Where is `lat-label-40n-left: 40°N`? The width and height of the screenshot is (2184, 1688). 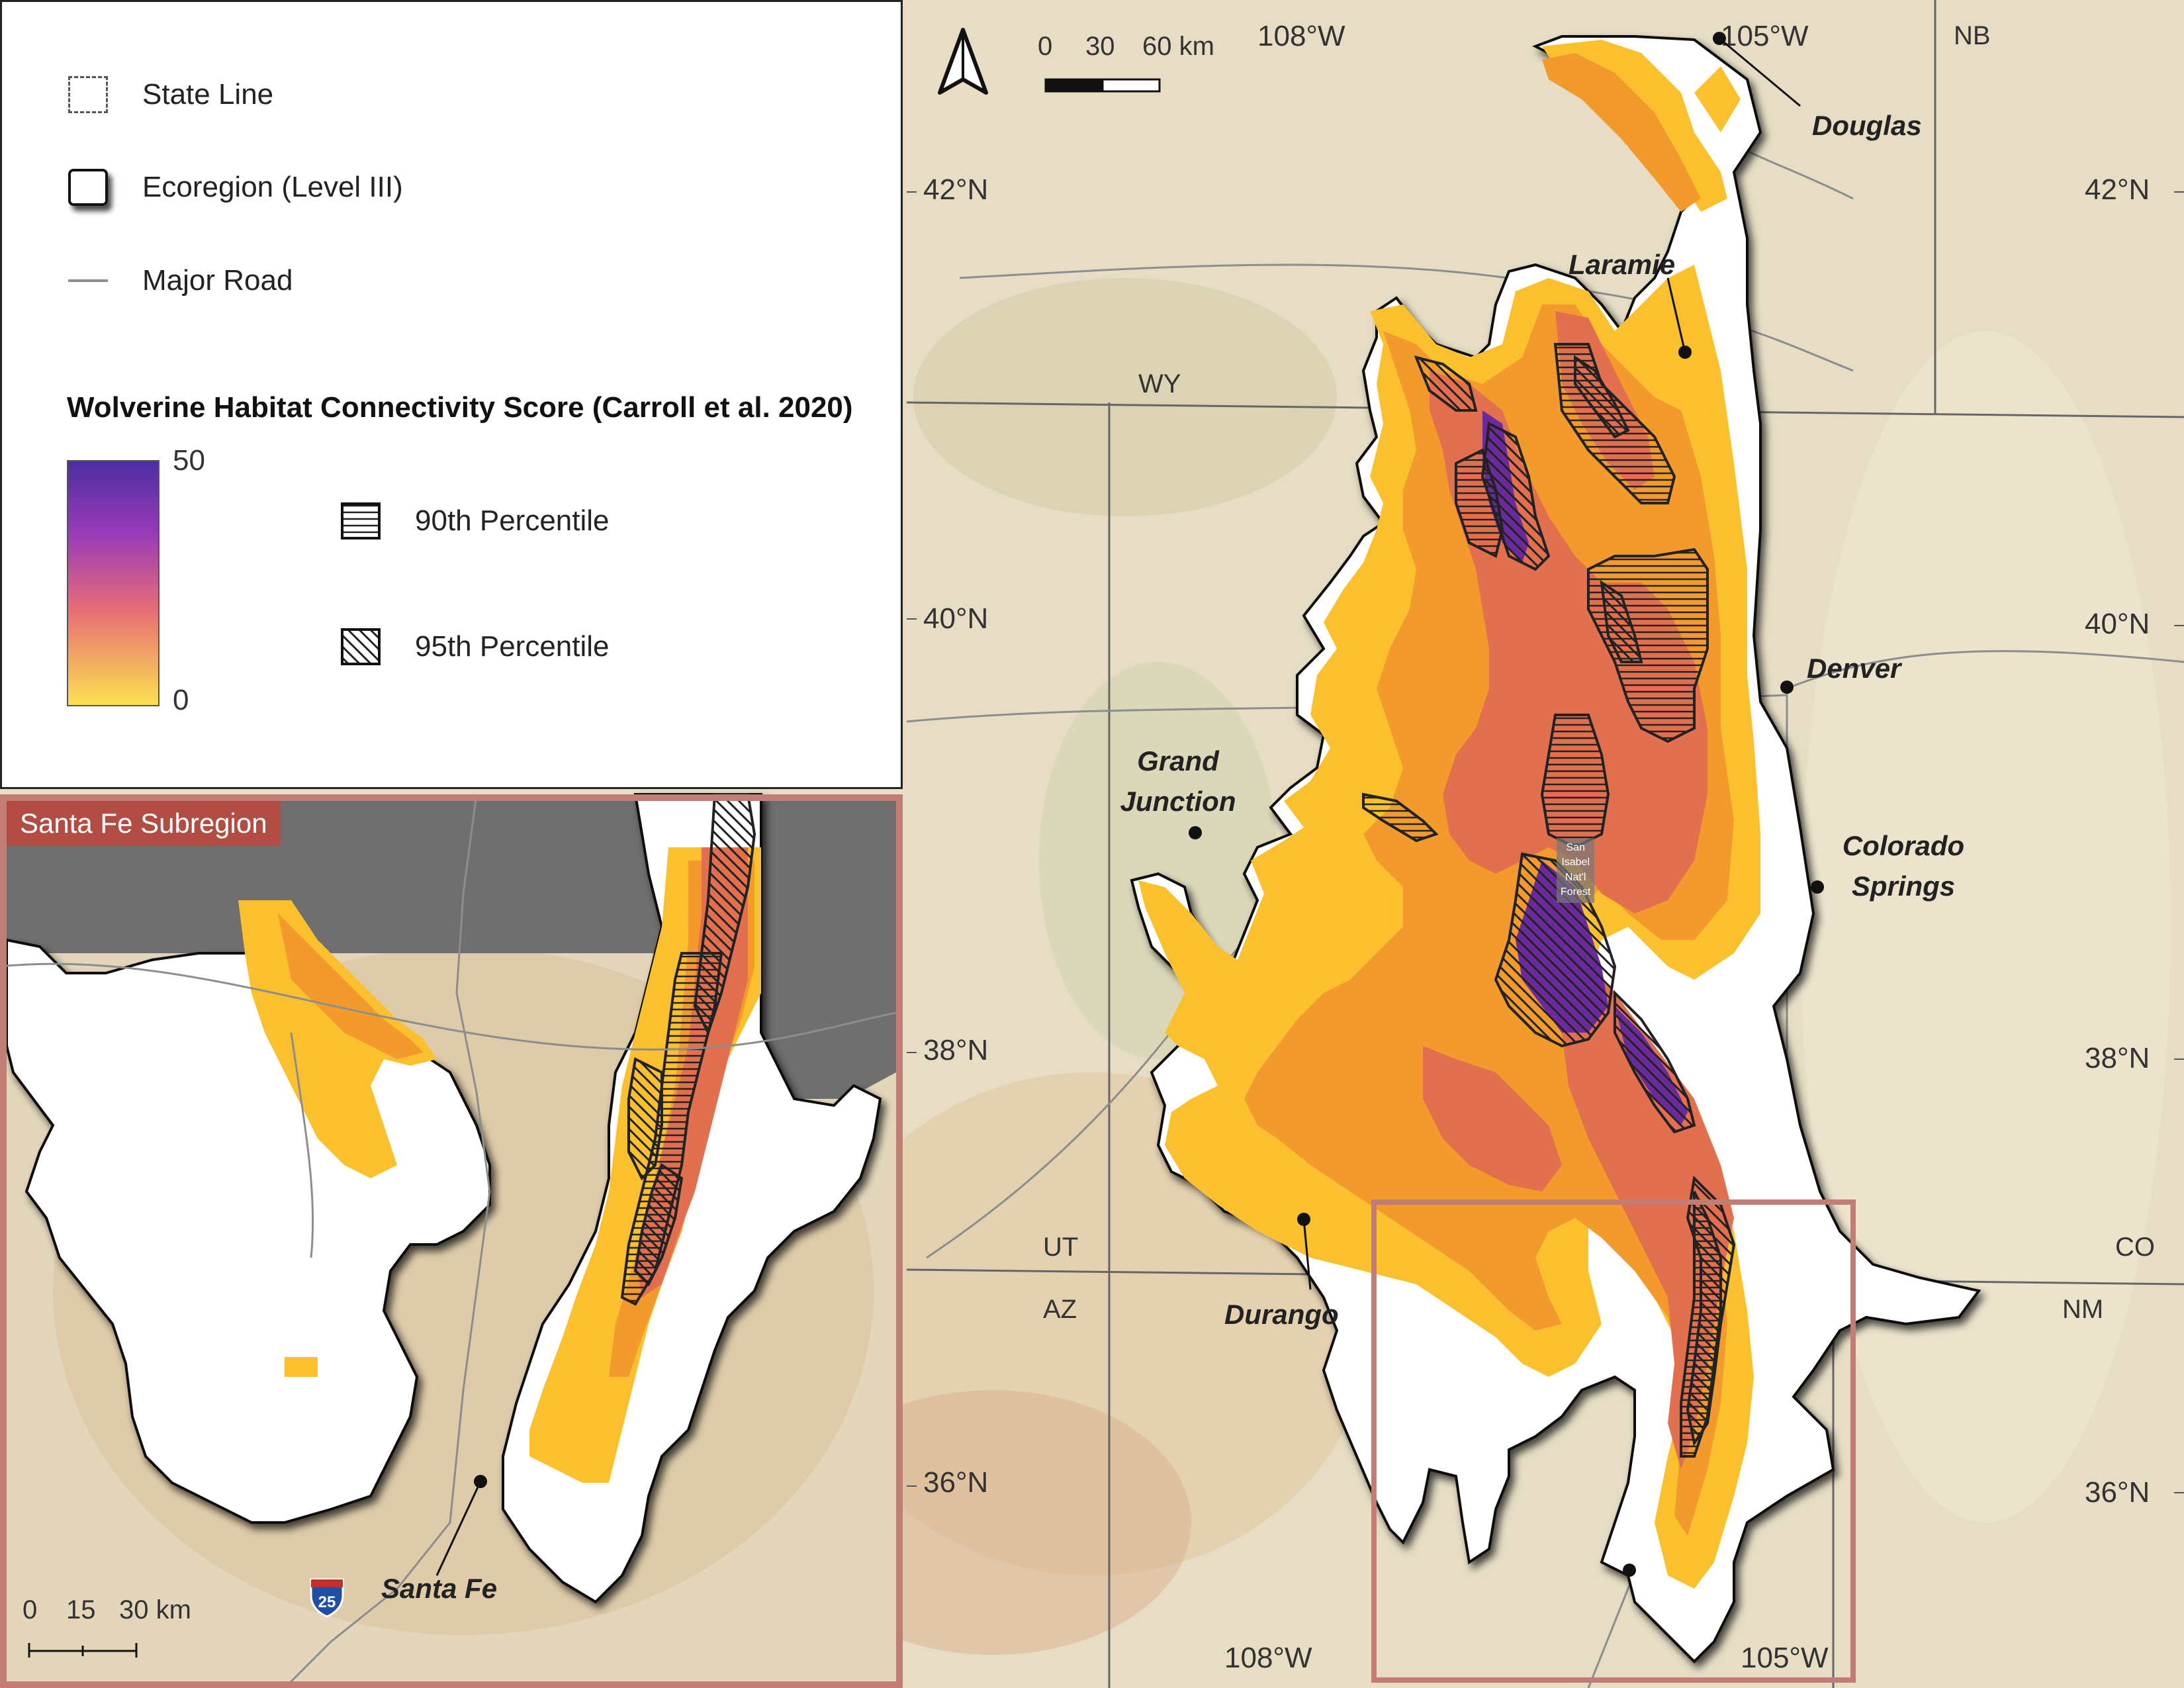
lat-label-40n-left: 40°N is located at coordinates (956, 618).